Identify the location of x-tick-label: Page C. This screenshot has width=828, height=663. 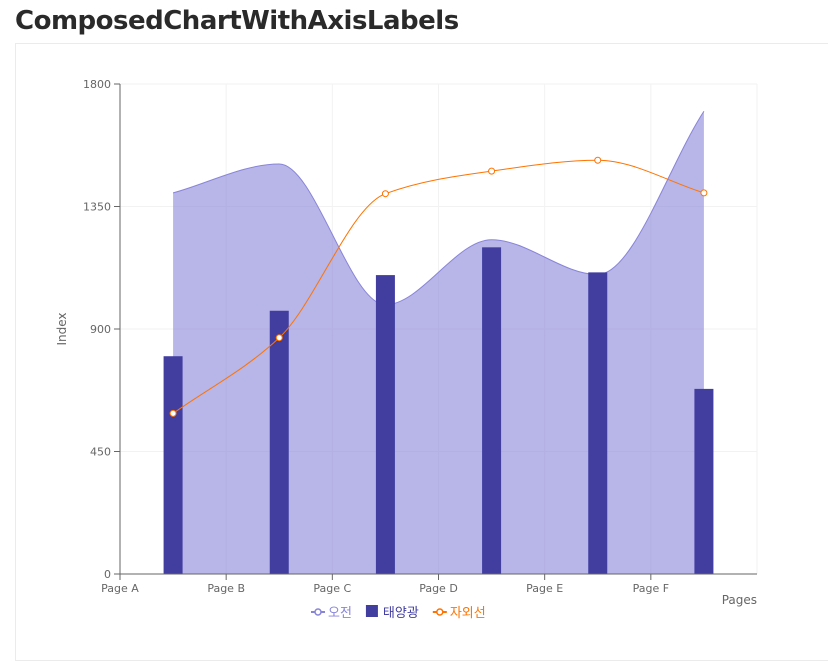
(332, 588).